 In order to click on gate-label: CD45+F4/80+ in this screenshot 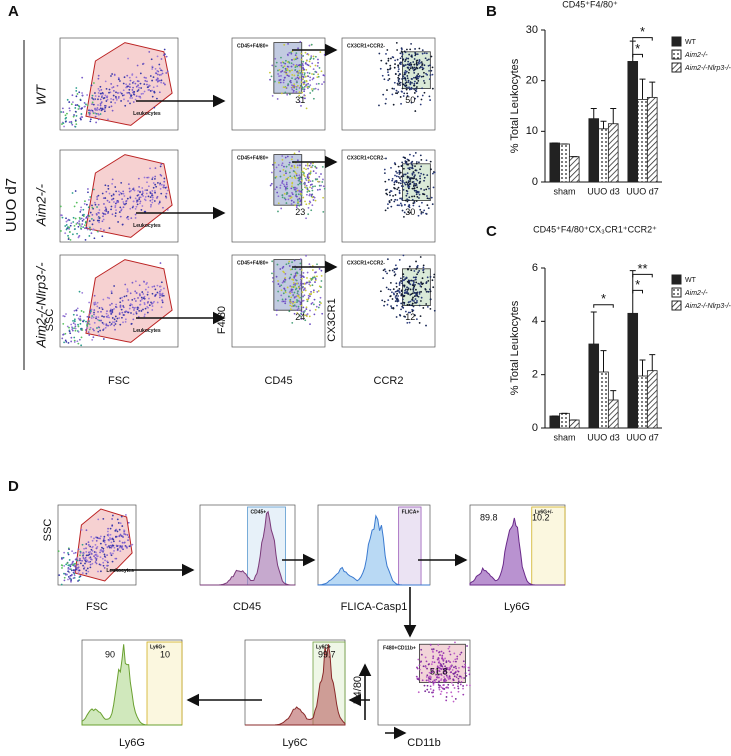, I will do `click(252, 158)`.